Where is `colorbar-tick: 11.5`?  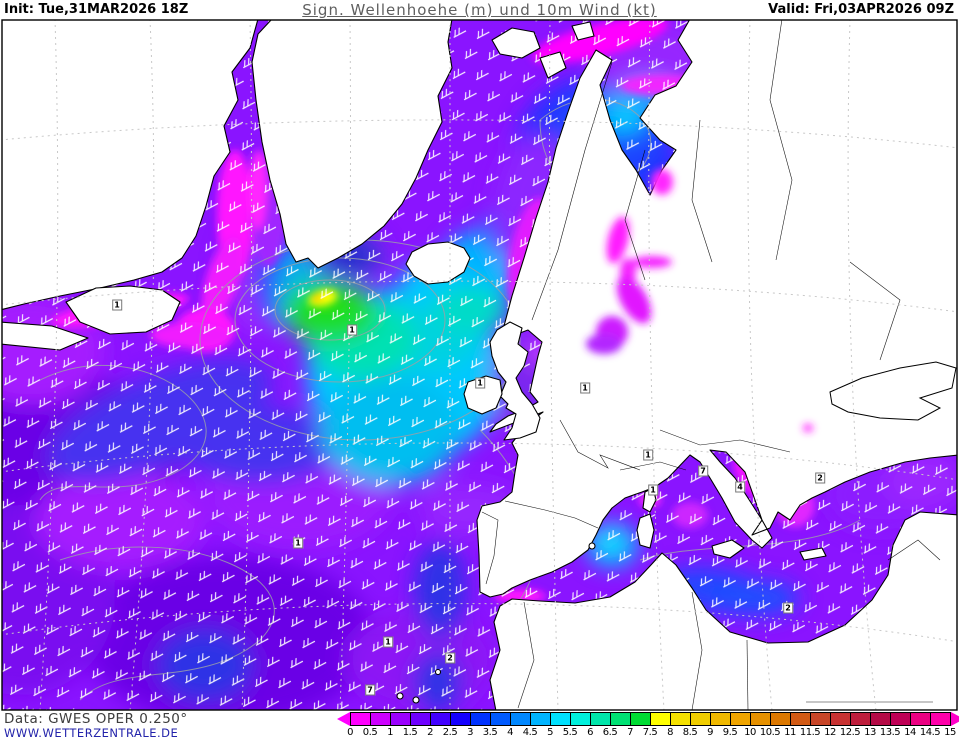 colorbar-tick: 11.5 is located at coordinates (810, 732).